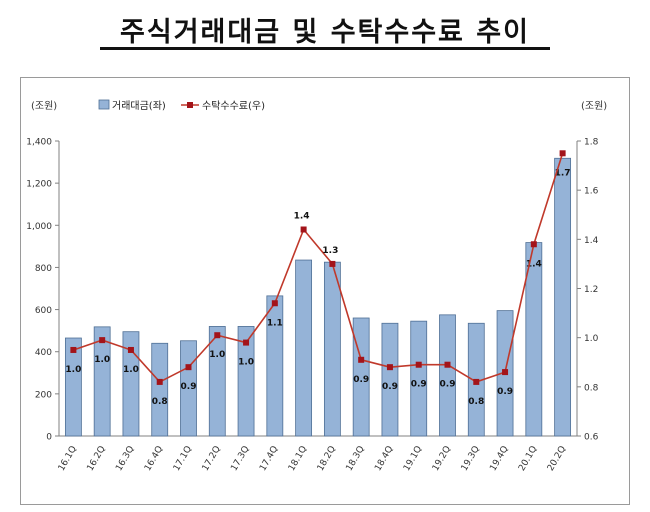  I want to click on left-tick-label: 1,200, so click(39, 185).